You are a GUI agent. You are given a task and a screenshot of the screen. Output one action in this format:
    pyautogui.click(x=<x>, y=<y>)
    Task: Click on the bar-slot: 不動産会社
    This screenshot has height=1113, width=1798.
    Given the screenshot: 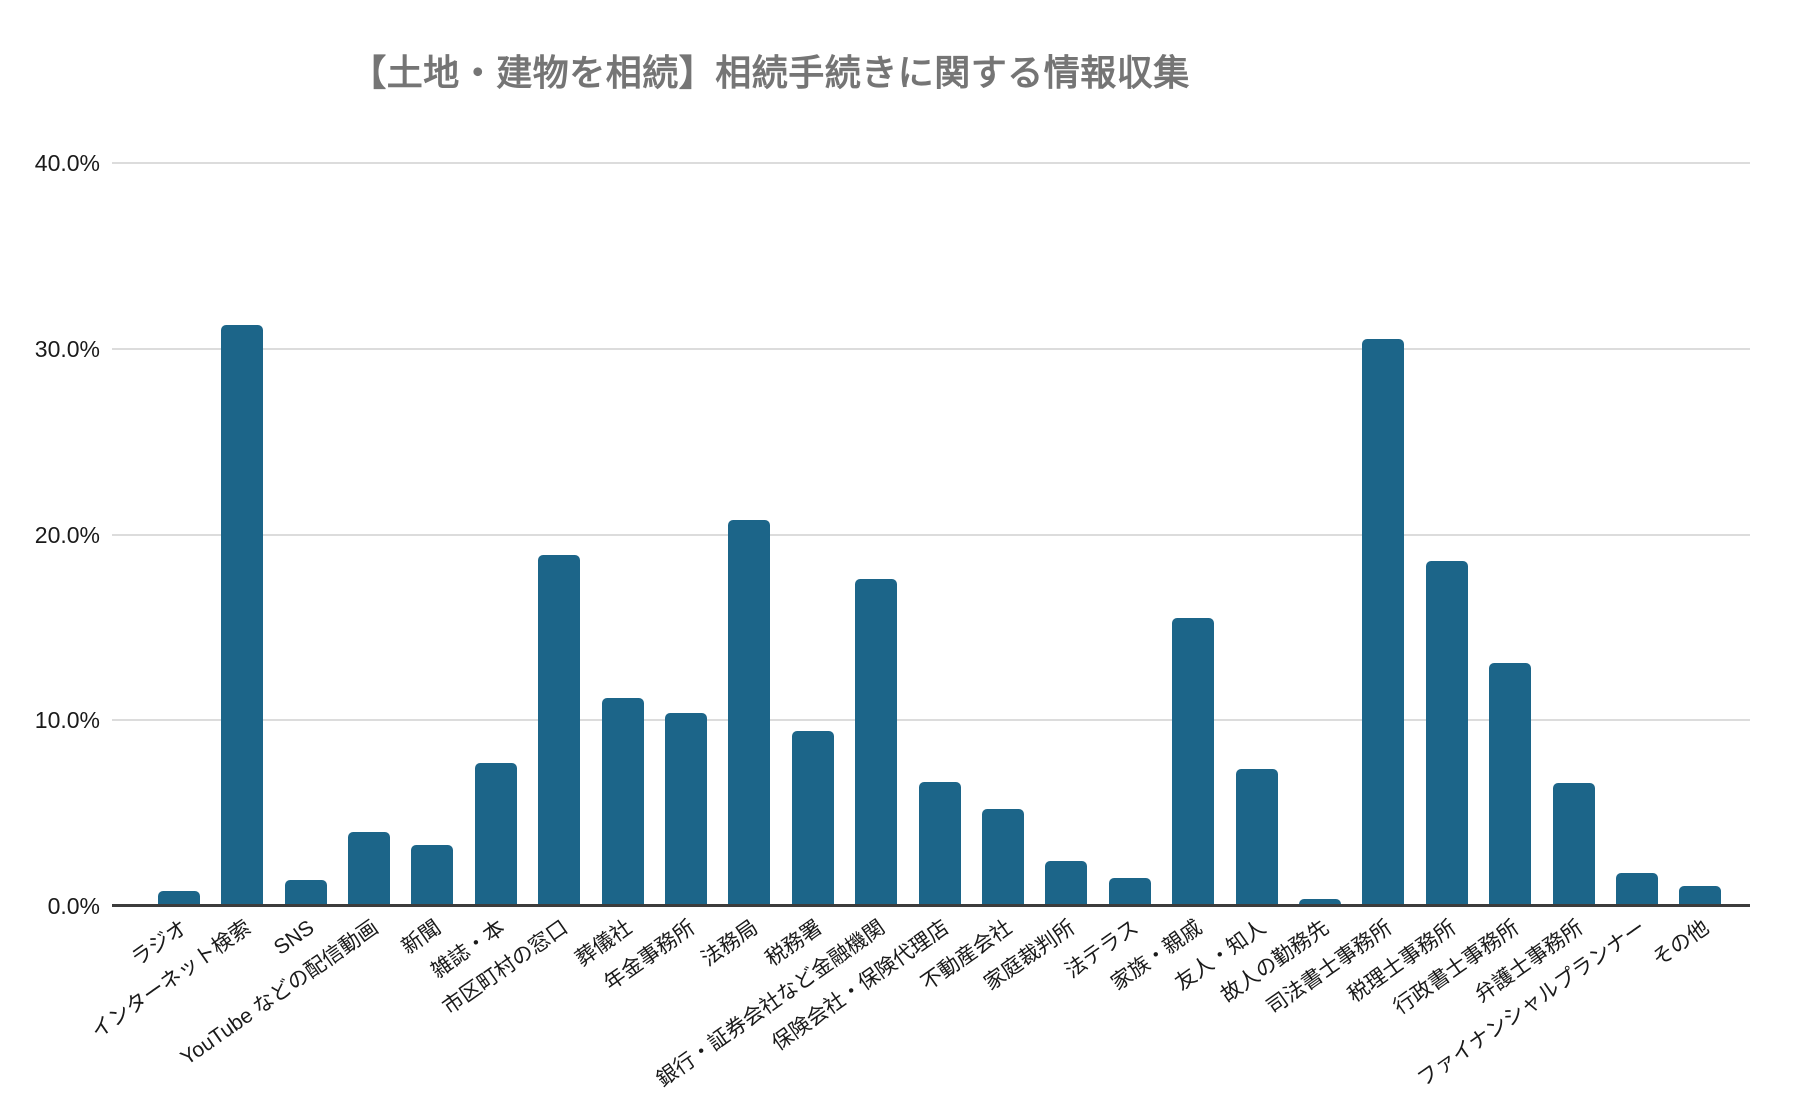 What is the action you would take?
    pyautogui.click(x=975, y=579)
    